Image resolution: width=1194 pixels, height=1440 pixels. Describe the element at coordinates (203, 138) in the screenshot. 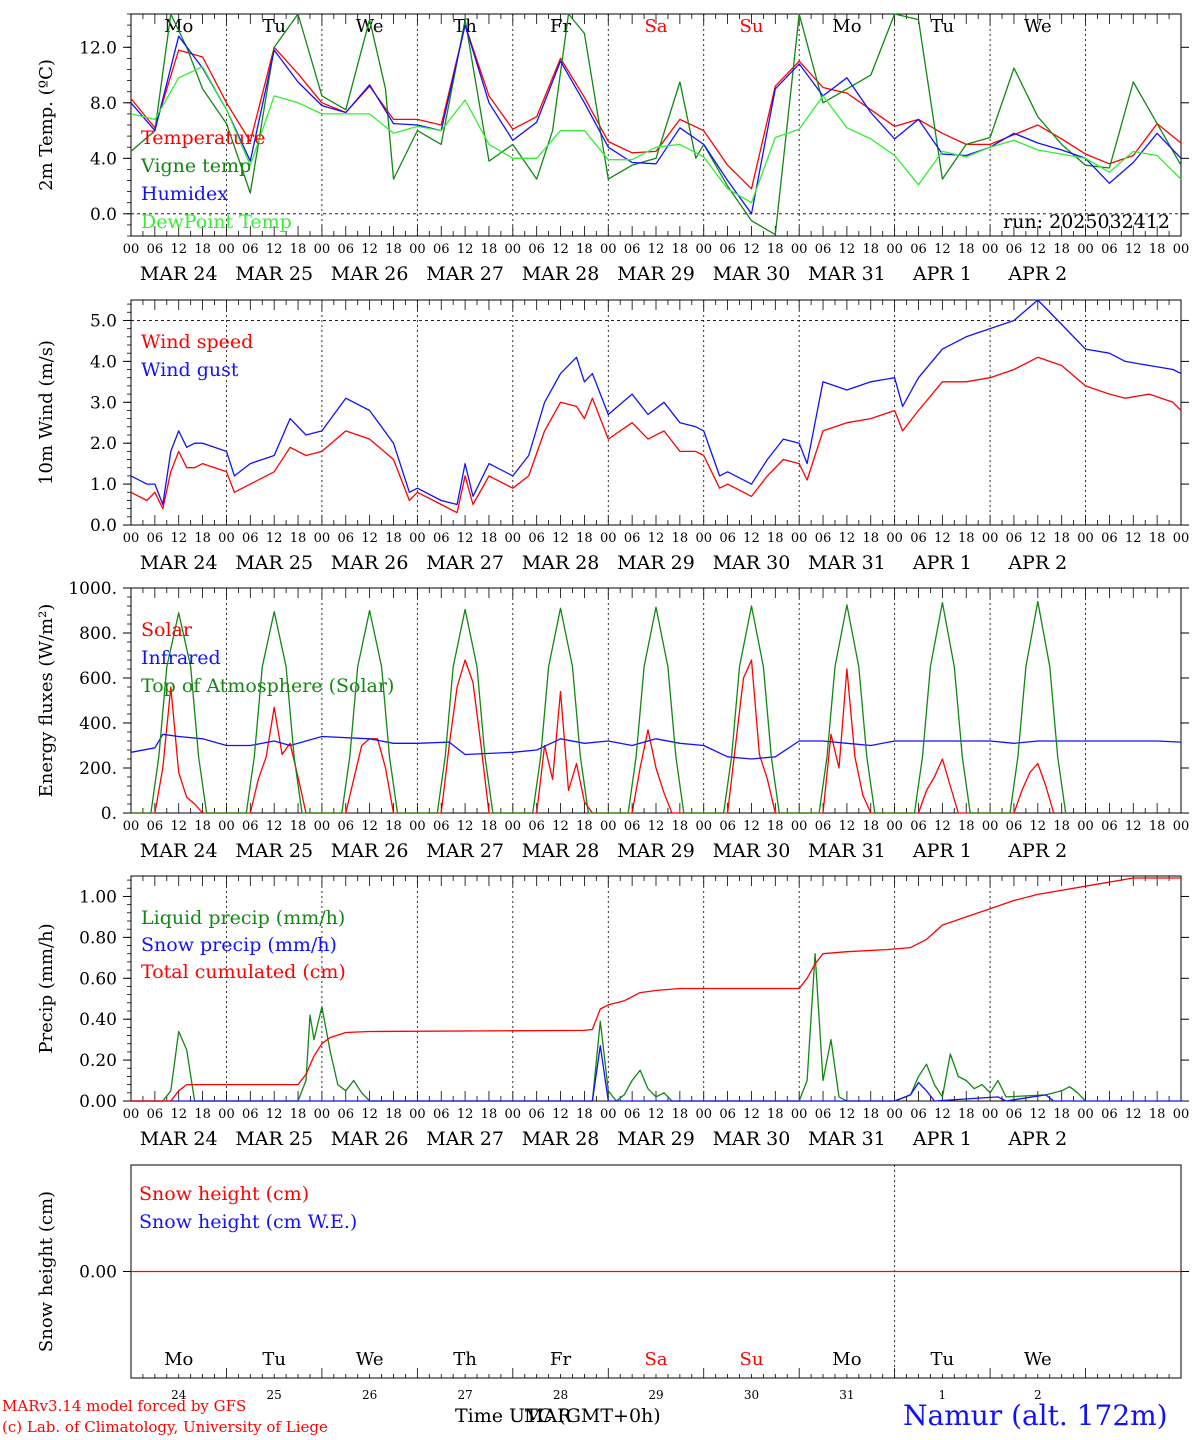

I see `panel-1-legend-entry: Temperature` at that location.